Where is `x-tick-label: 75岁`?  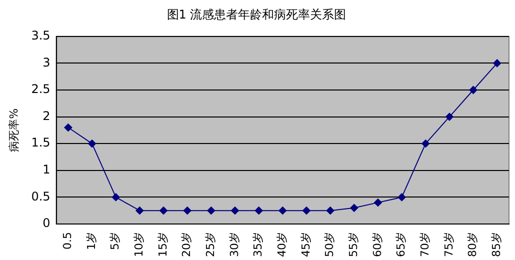 x-tick-label: 75岁 is located at coordinates (449, 245).